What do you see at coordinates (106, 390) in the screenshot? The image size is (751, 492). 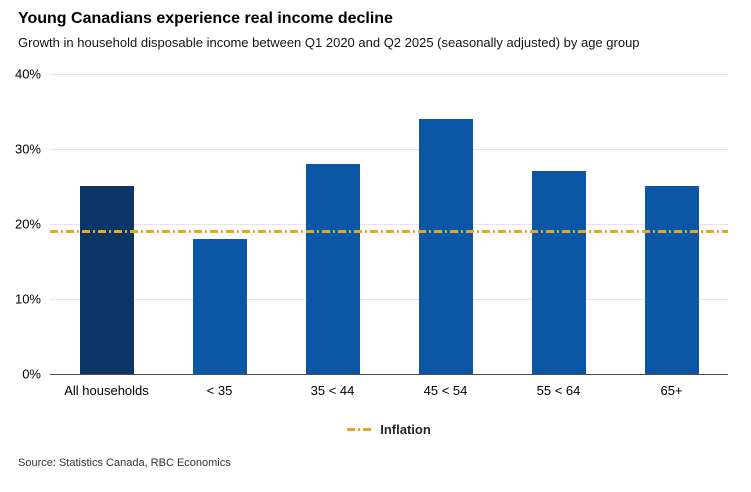 I see `x-tick-label: All households` at bounding box center [106, 390].